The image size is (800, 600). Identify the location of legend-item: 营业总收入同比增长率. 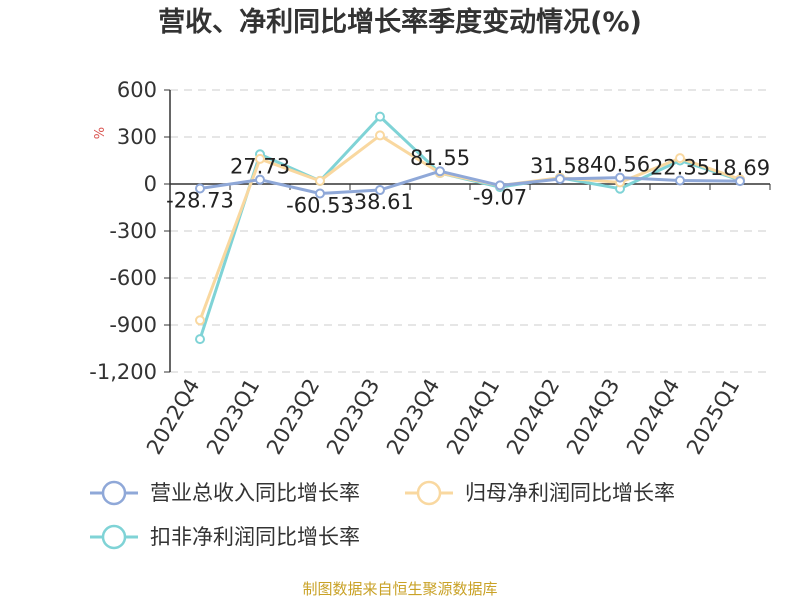
(225, 493).